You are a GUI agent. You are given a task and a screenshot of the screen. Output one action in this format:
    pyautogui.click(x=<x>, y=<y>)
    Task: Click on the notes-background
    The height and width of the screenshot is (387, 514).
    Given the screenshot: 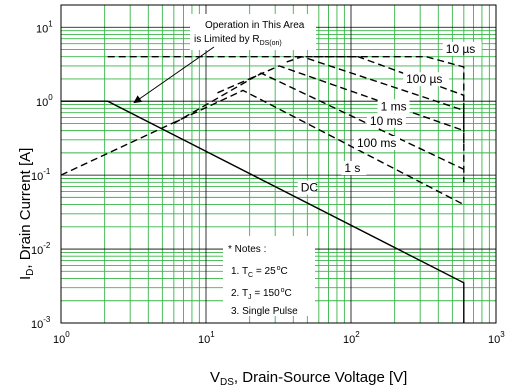 What is the action you would take?
    pyautogui.click(x=269, y=276)
    